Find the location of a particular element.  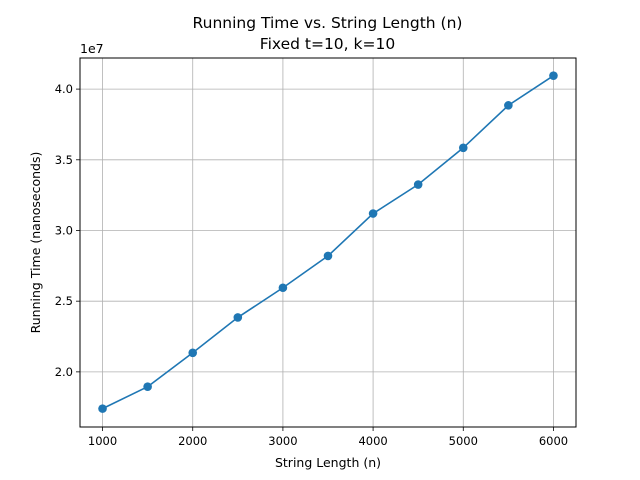

x-tick-label: 4000 is located at coordinates (372, 441).